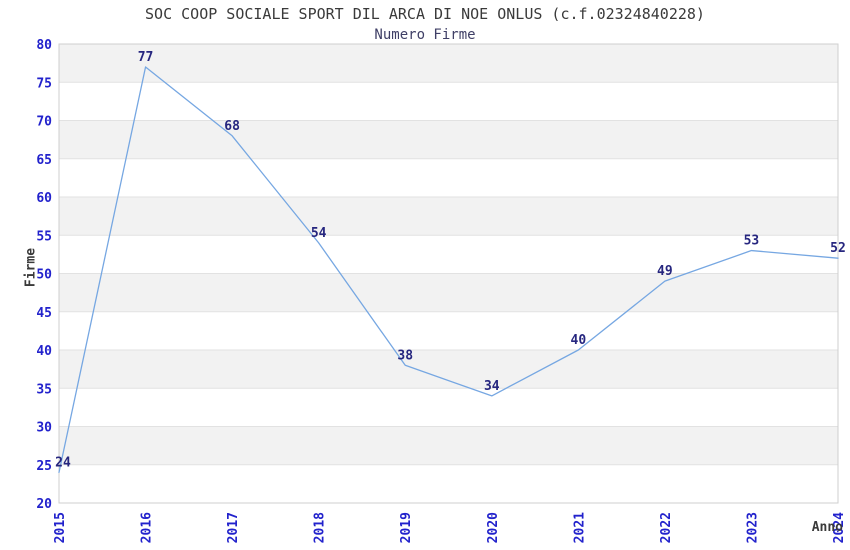 The image size is (850, 550). What do you see at coordinates (838, 248) in the screenshot?
I see `data-label: 52` at bounding box center [838, 248].